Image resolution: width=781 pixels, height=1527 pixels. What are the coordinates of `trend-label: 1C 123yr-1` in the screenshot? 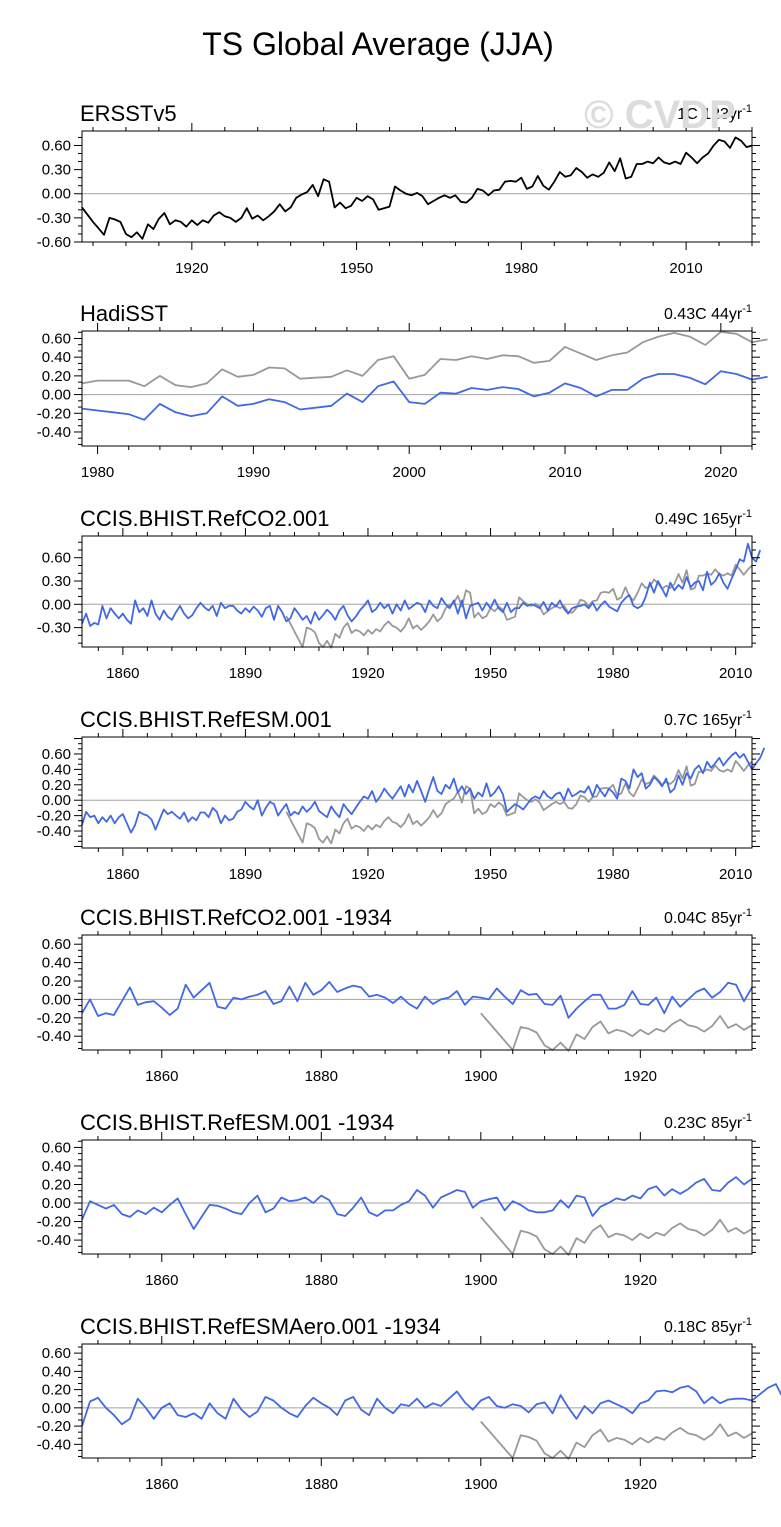 It's located at (714, 113).